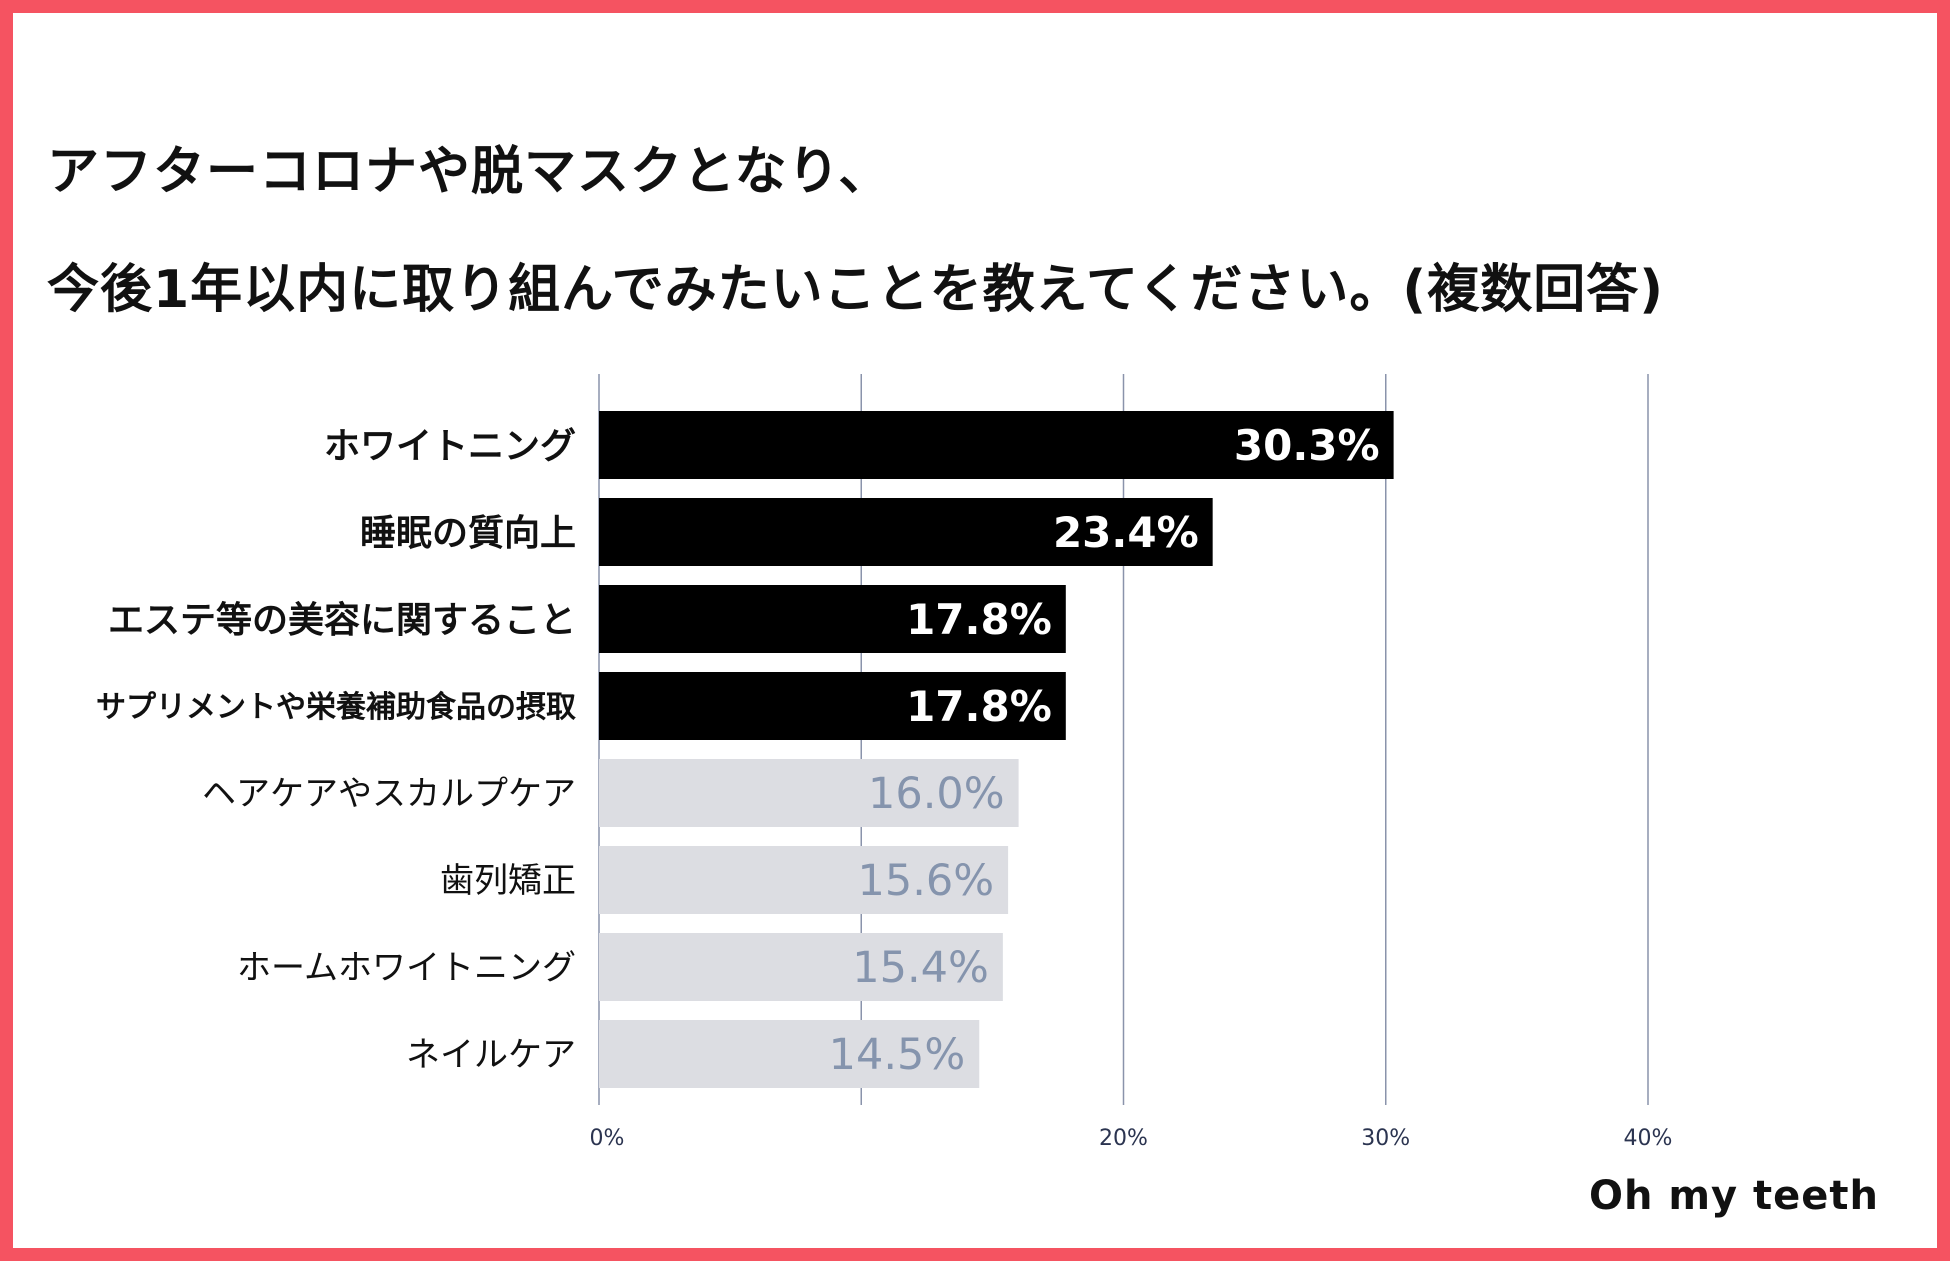 The image size is (1950, 1261). What do you see at coordinates (469, 172) in the screenshot?
I see `chart-title-line-1: アフターコロナや脱マスクとなり、` at bounding box center [469, 172].